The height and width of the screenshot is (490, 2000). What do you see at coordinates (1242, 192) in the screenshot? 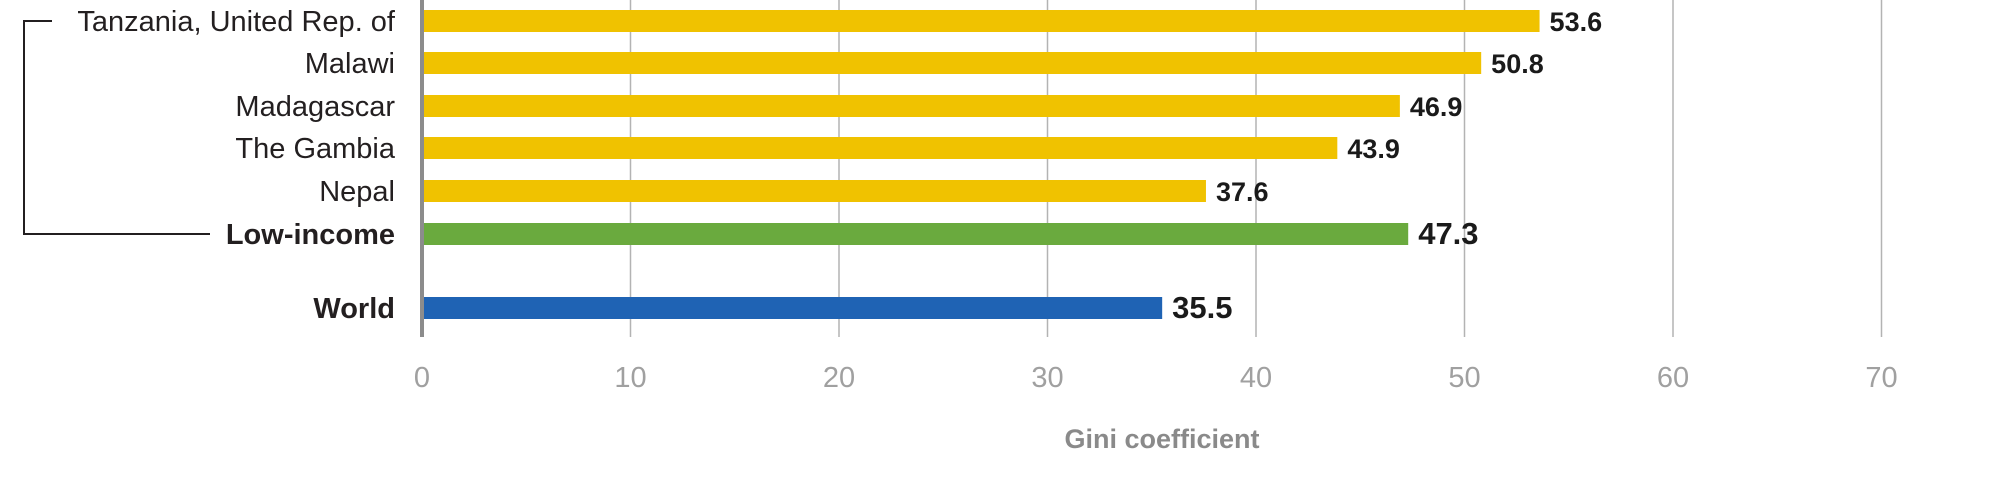
I see `data-label: 37.6` at bounding box center [1242, 192].